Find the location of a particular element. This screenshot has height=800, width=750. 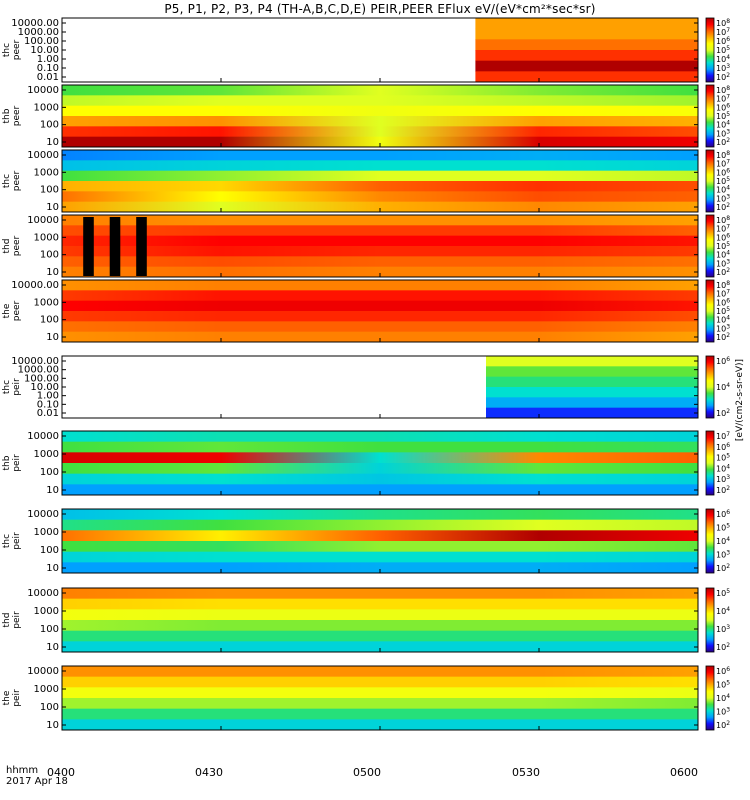

y-tick-label: 0.10 is located at coordinates (48, 404).